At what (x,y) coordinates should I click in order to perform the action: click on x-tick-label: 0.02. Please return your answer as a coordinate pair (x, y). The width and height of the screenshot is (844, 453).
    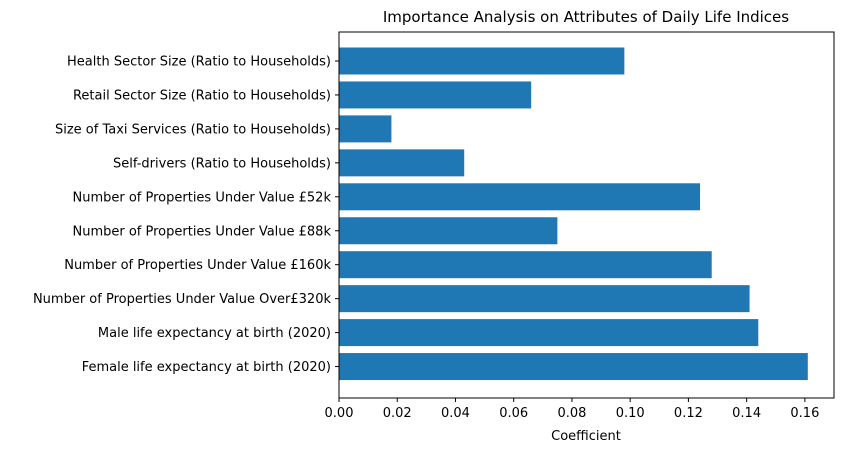
    Looking at the image, I should click on (397, 413).